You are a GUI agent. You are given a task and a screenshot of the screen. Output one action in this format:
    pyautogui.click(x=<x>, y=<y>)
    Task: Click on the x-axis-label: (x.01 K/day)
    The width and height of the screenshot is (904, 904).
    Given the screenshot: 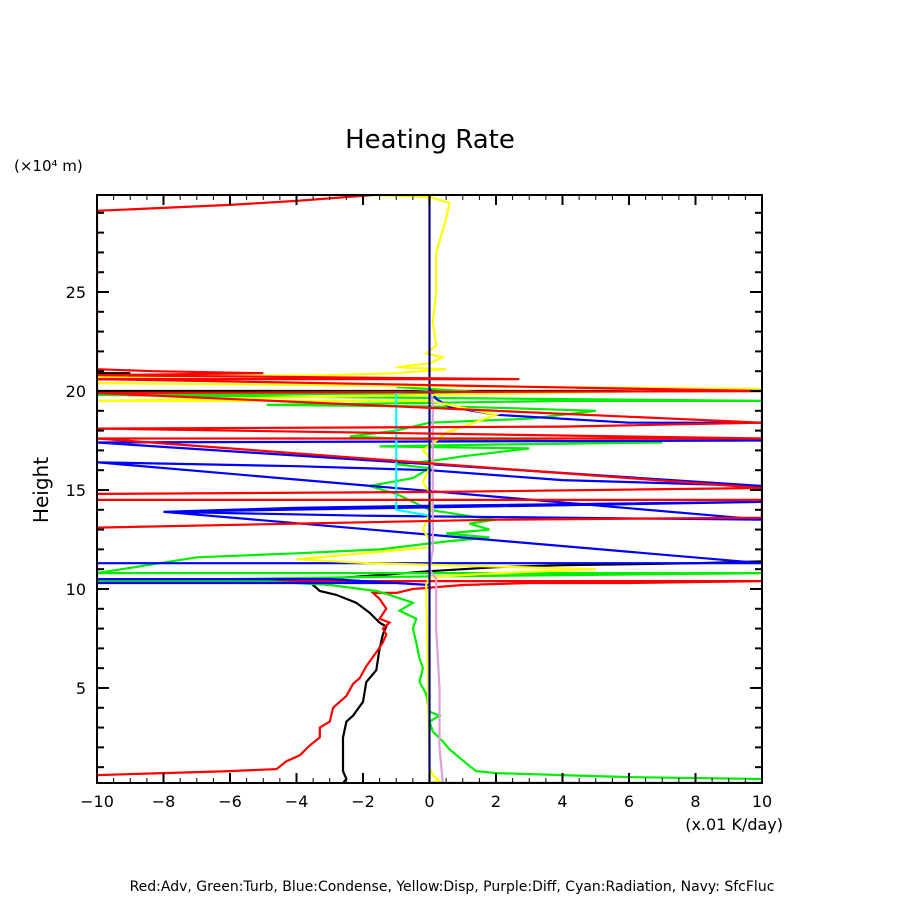 What is the action you would take?
    pyautogui.click(x=734, y=824)
    